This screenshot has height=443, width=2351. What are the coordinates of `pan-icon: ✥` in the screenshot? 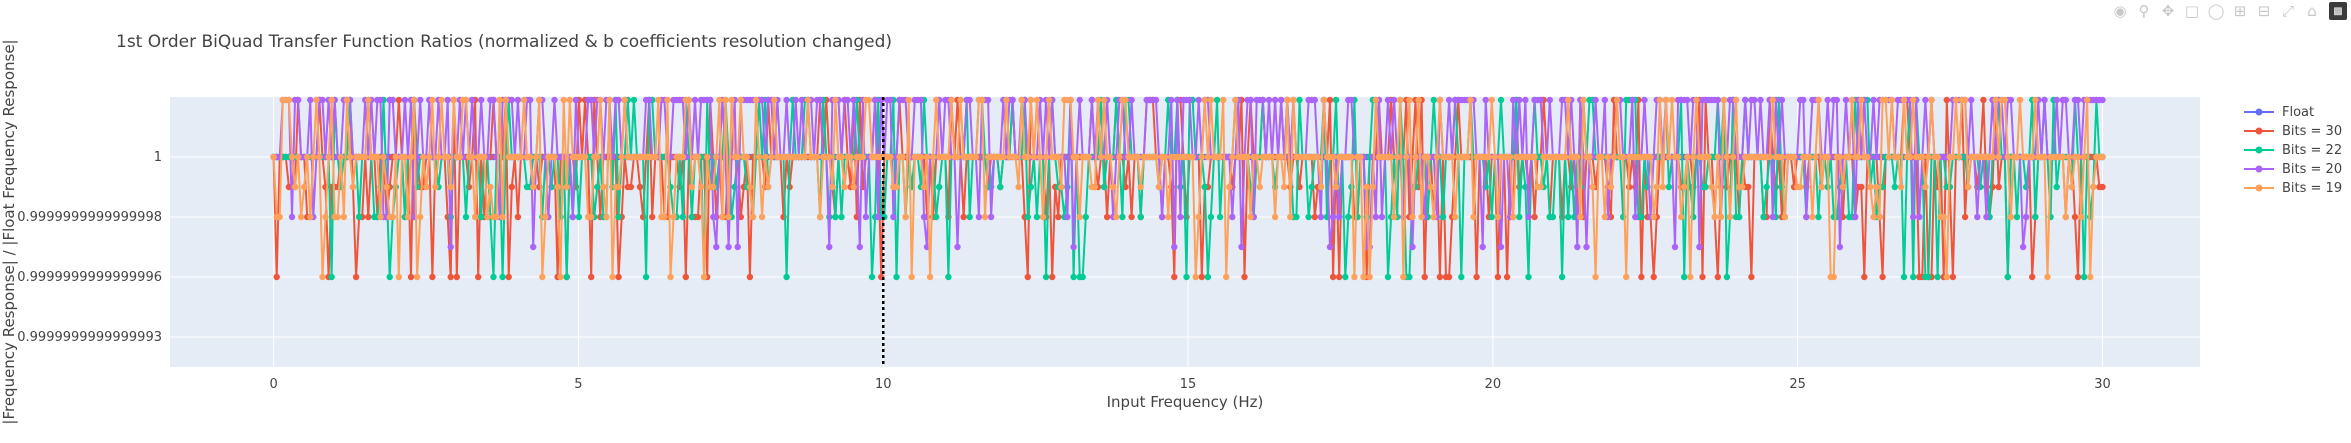 It's located at (2168, 10).